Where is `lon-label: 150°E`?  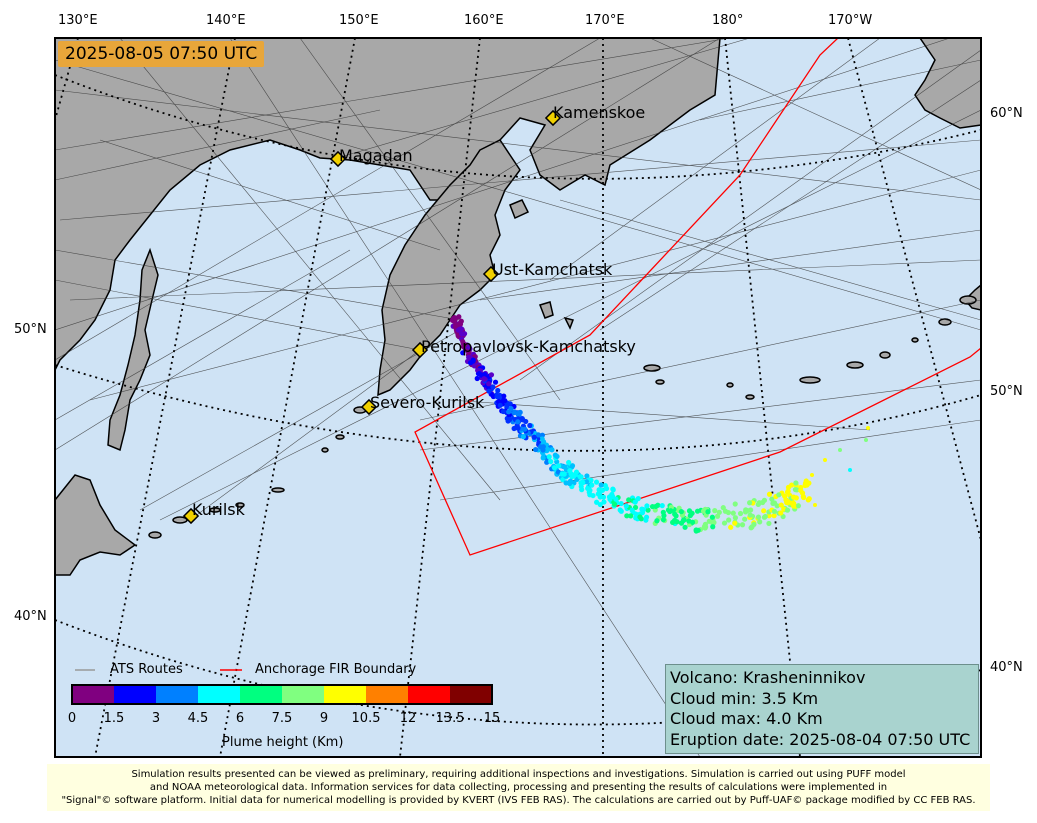
lon-label: 150°E is located at coordinates (359, 20).